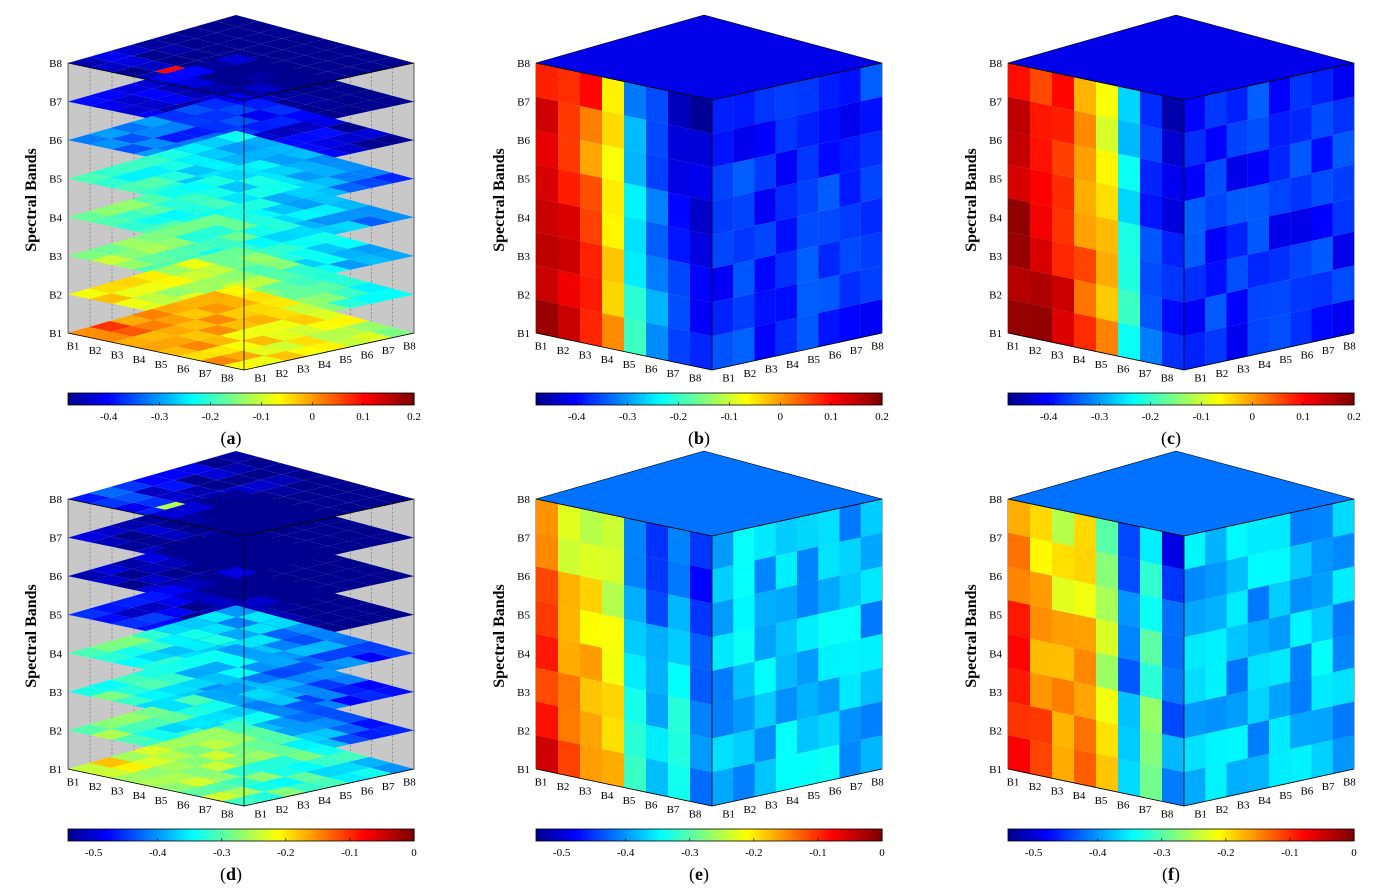  I want to click on y-tick-label: B8, so click(1349, 782).